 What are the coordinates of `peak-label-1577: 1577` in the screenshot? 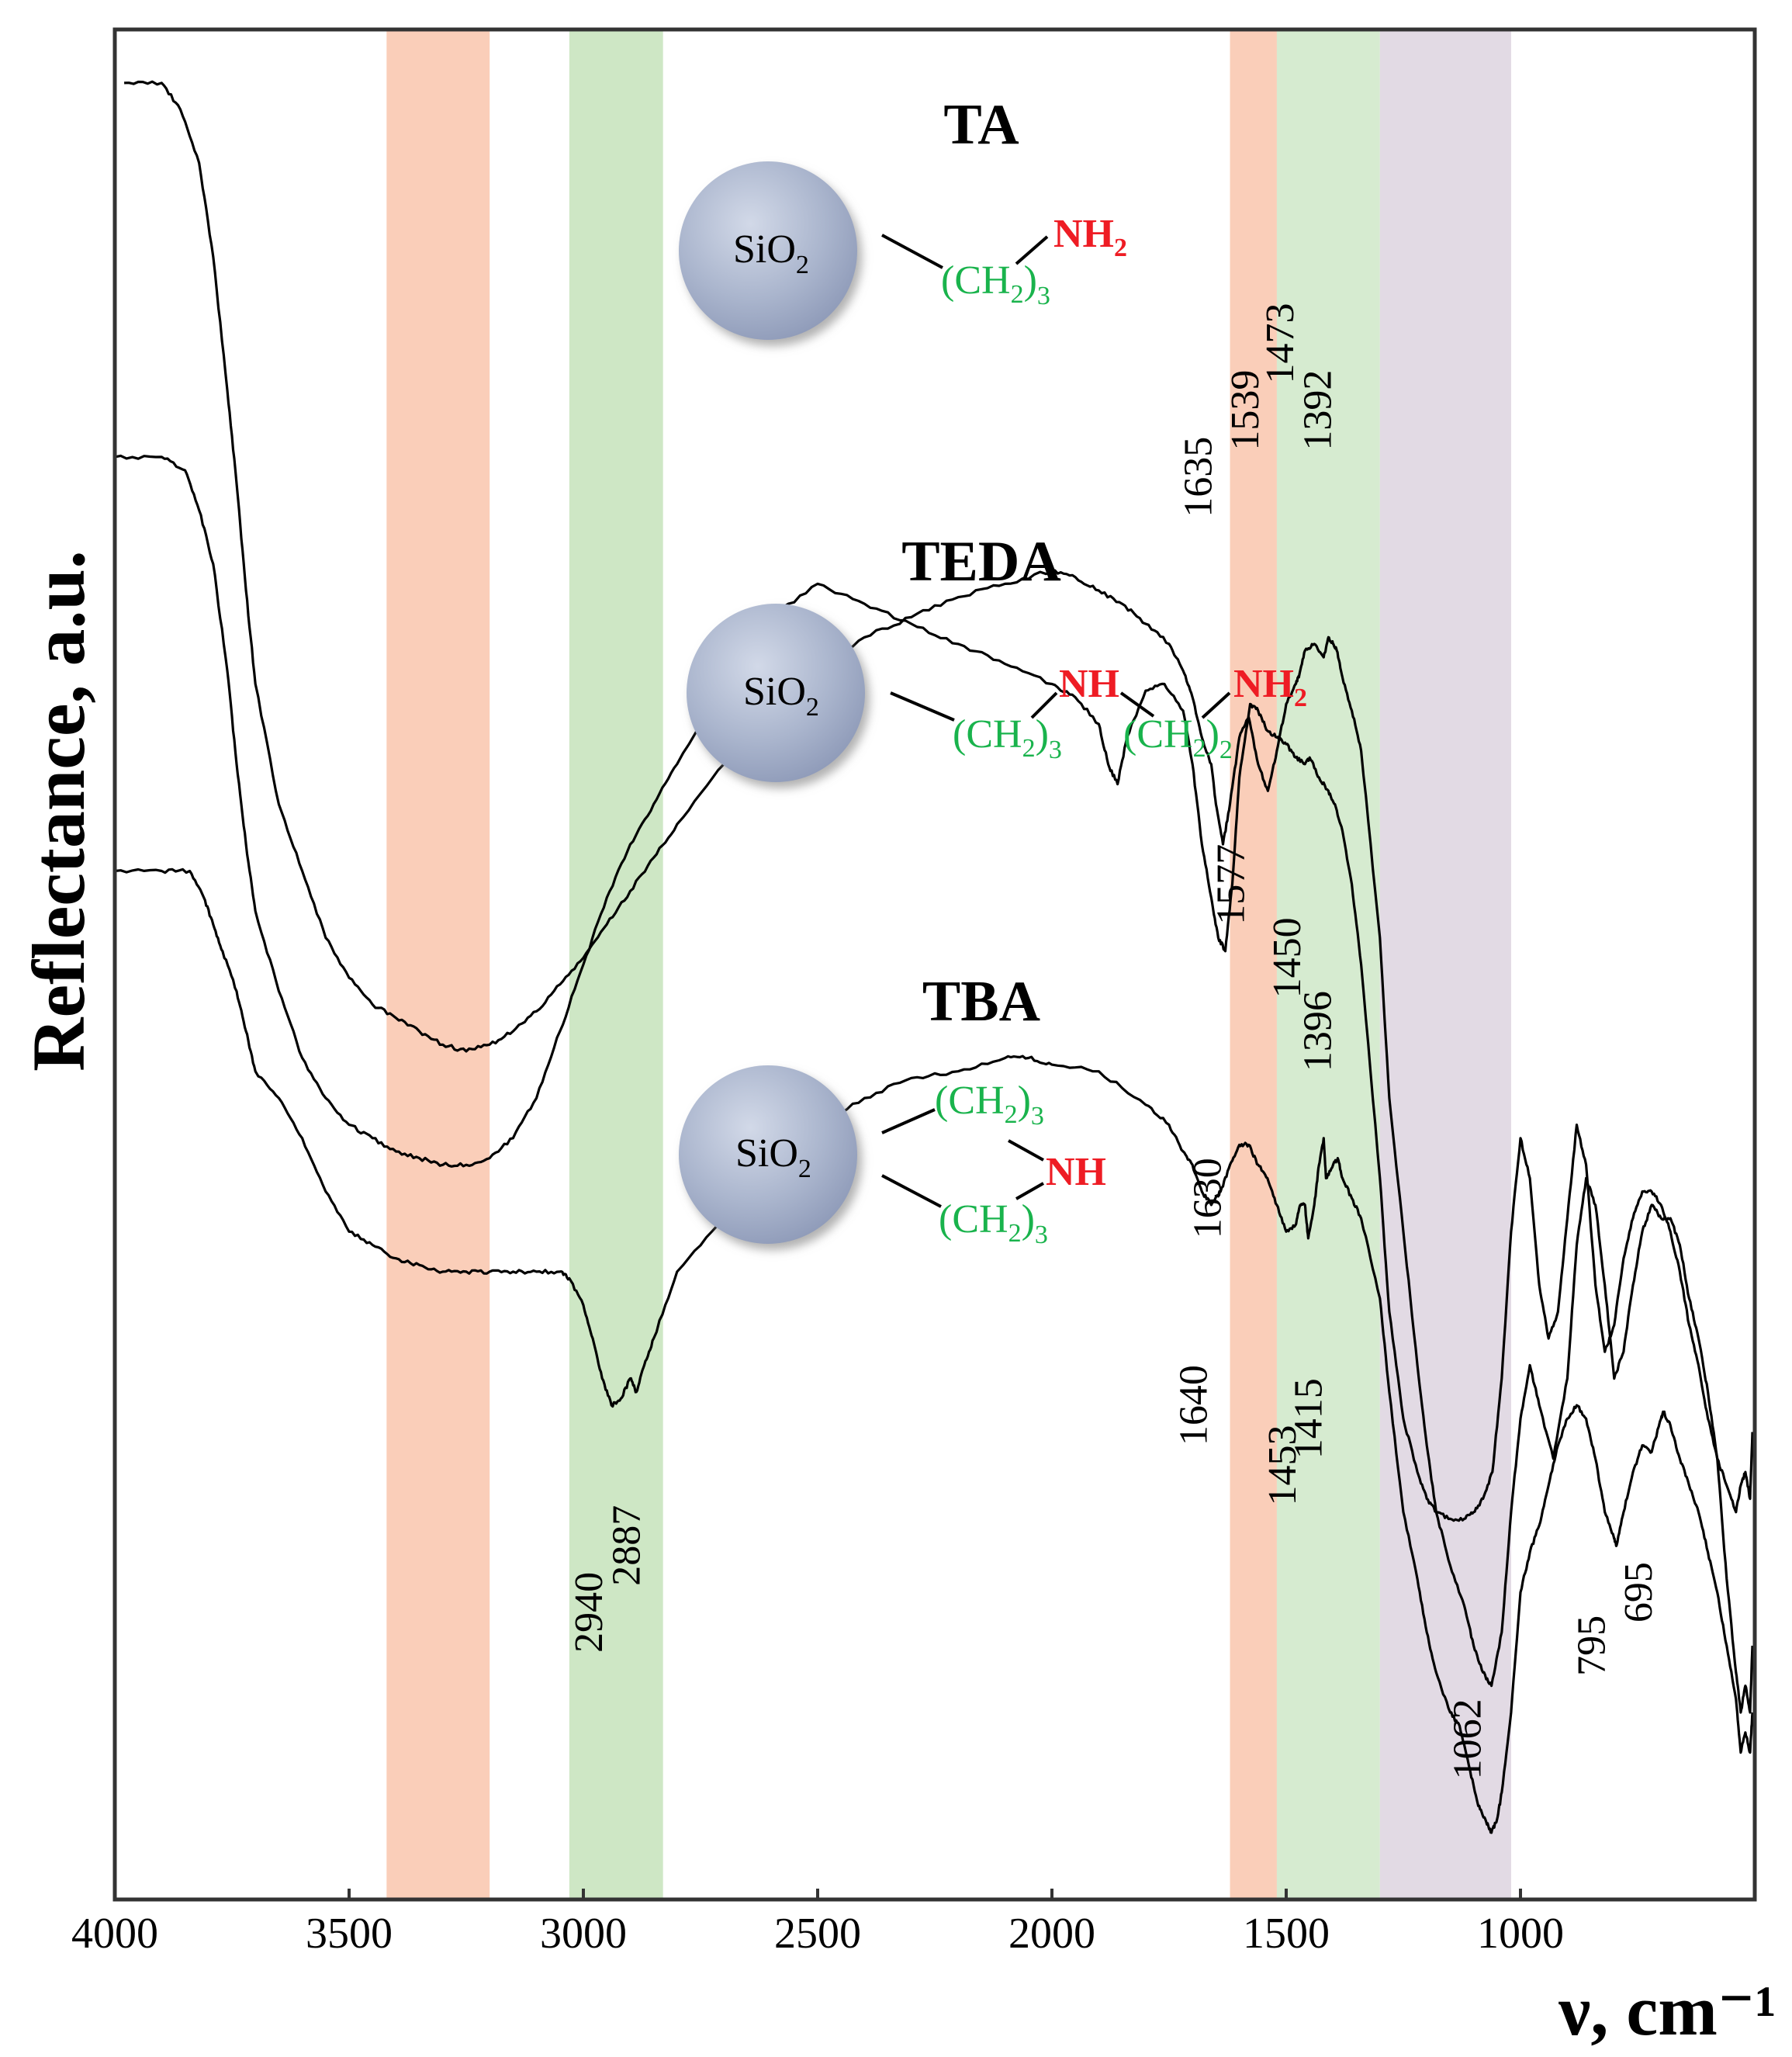 It's located at (1231, 885).